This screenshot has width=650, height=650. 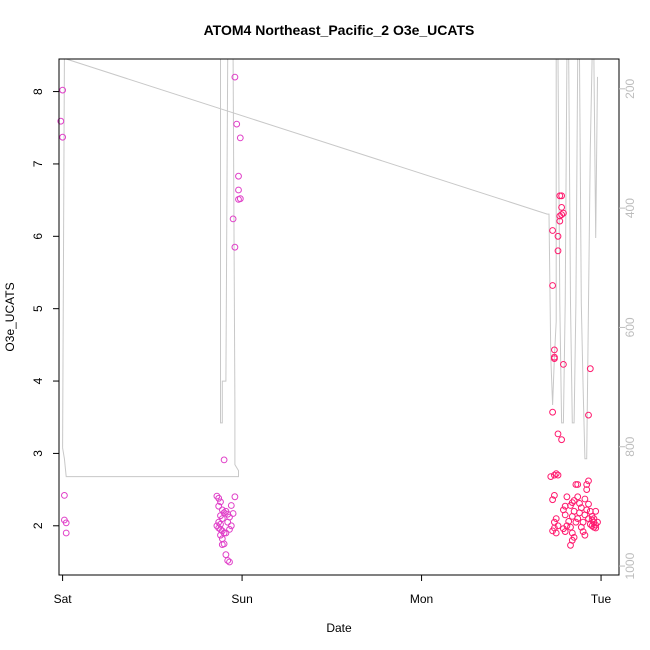 I want to click on y2-tick-label-4: 1000, so click(x=630, y=565).